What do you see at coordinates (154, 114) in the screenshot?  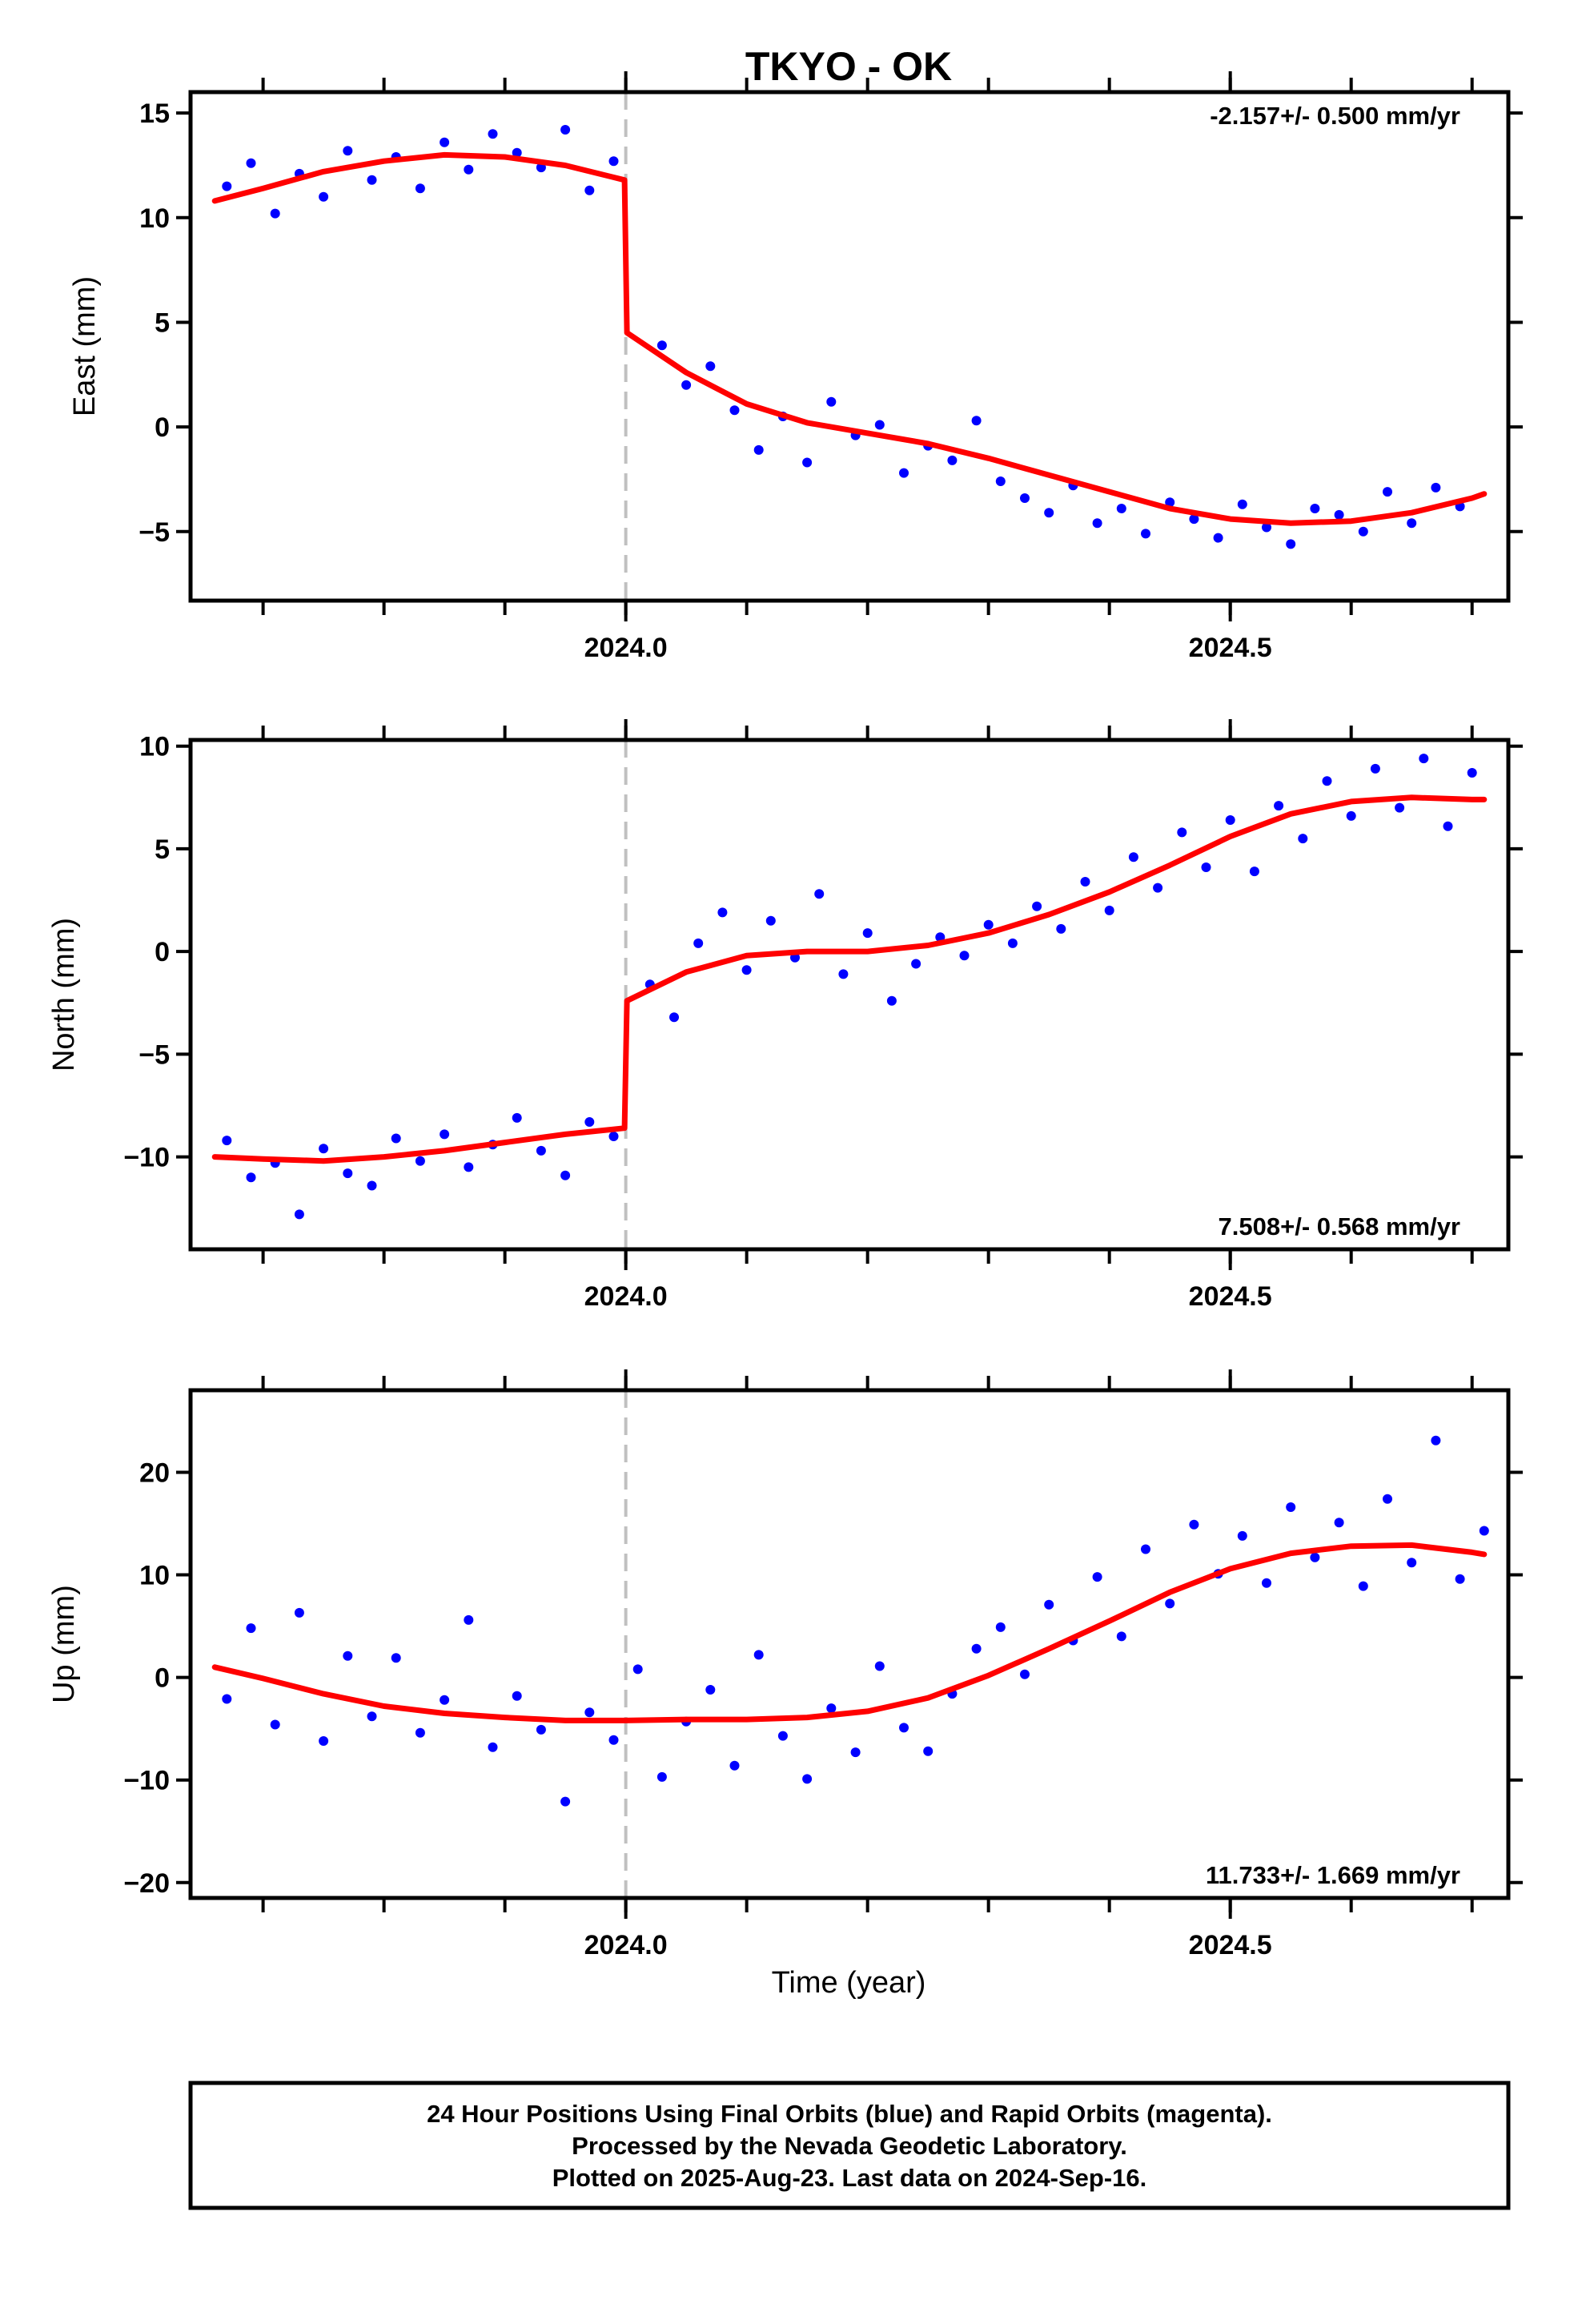 I see `y-tick-label: 15` at bounding box center [154, 114].